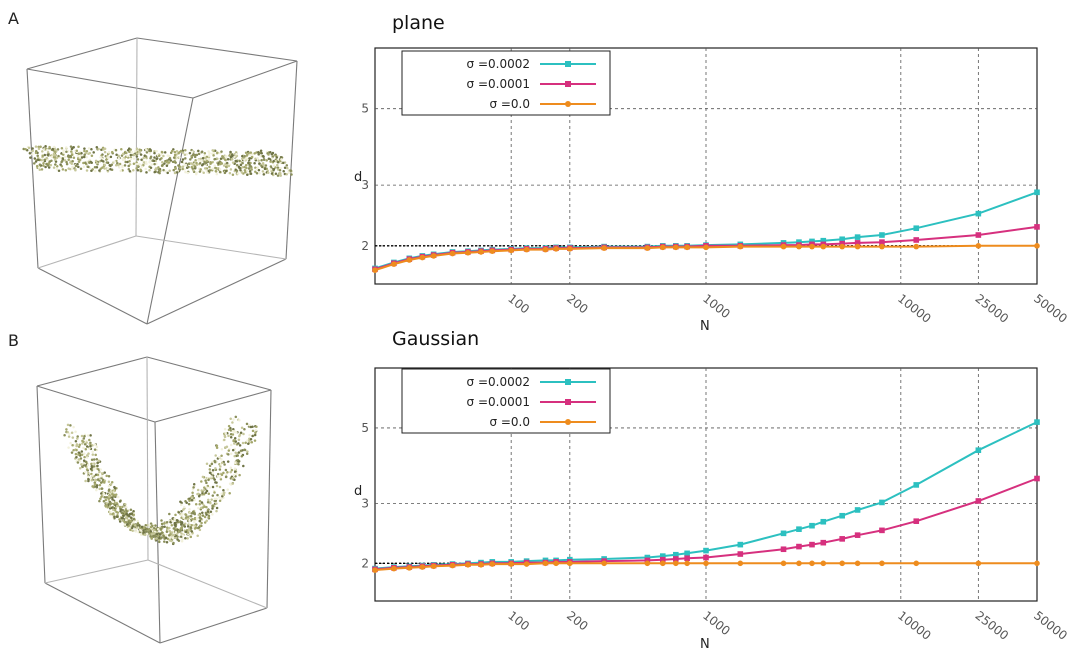 The width and height of the screenshot is (1083, 652). I want to click on legend-label: σ =0.0002, so click(498, 64).